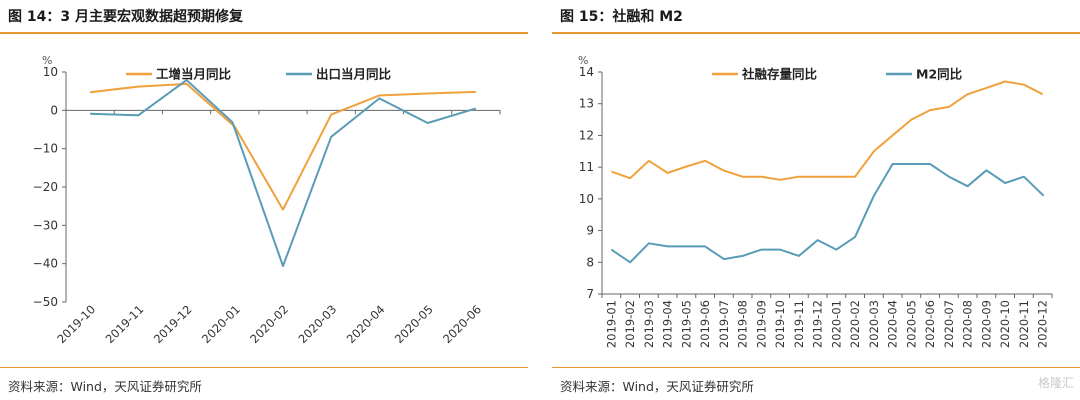  What do you see at coordinates (986, 324) in the screenshot?
I see `chart-2-x-tick-label: 2020-09` at bounding box center [986, 324].